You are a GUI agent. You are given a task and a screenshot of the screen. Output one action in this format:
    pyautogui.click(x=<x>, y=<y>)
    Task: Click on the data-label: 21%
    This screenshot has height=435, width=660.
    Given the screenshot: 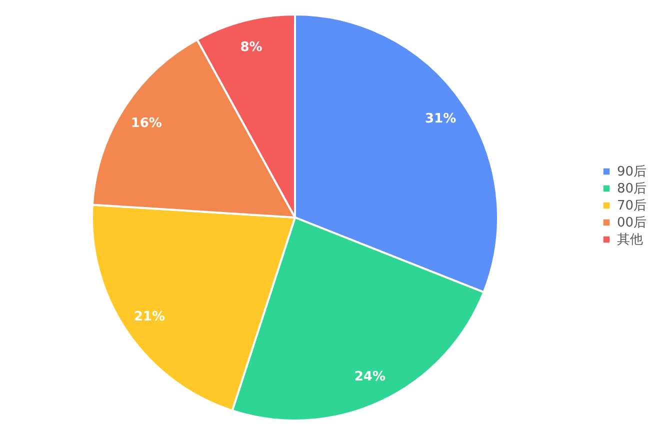 What is the action you would take?
    pyautogui.click(x=149, y=316)
    